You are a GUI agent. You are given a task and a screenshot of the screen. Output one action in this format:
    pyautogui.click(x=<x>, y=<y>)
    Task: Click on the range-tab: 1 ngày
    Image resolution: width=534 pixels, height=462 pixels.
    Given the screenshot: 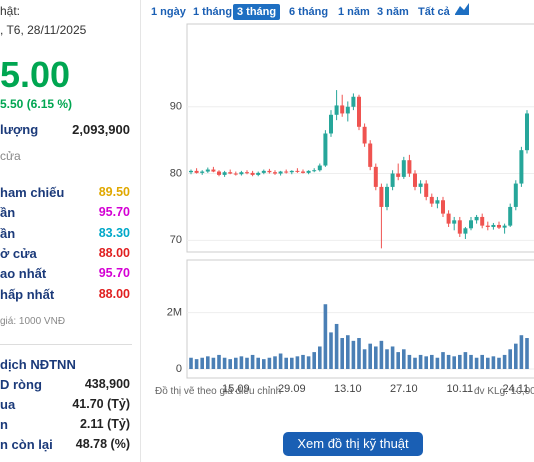 What is the action you would take?
    pyautogui.click(x=168, y=12)
    